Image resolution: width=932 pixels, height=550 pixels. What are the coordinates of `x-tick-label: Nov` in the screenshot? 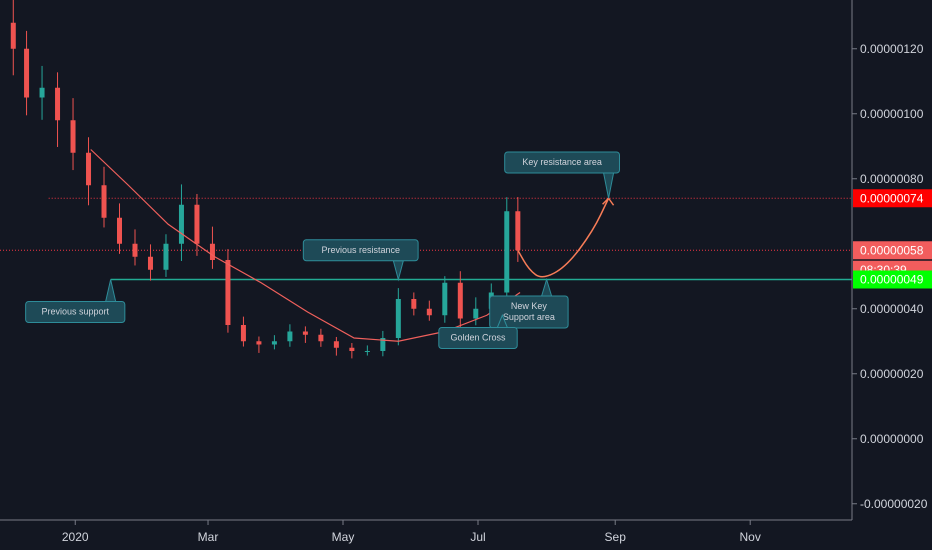 It's located at (750, 537).